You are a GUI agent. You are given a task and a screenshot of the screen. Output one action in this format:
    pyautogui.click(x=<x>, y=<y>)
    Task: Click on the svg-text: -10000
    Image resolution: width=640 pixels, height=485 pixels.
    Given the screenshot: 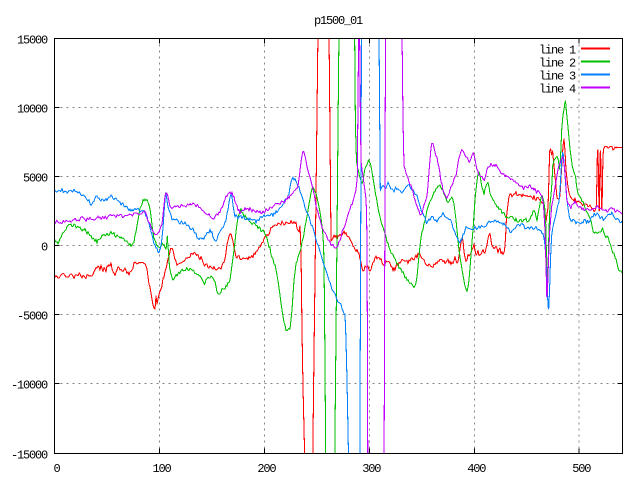 What is the action you would take?
    pyautogui.click(x=29, y=386)
    